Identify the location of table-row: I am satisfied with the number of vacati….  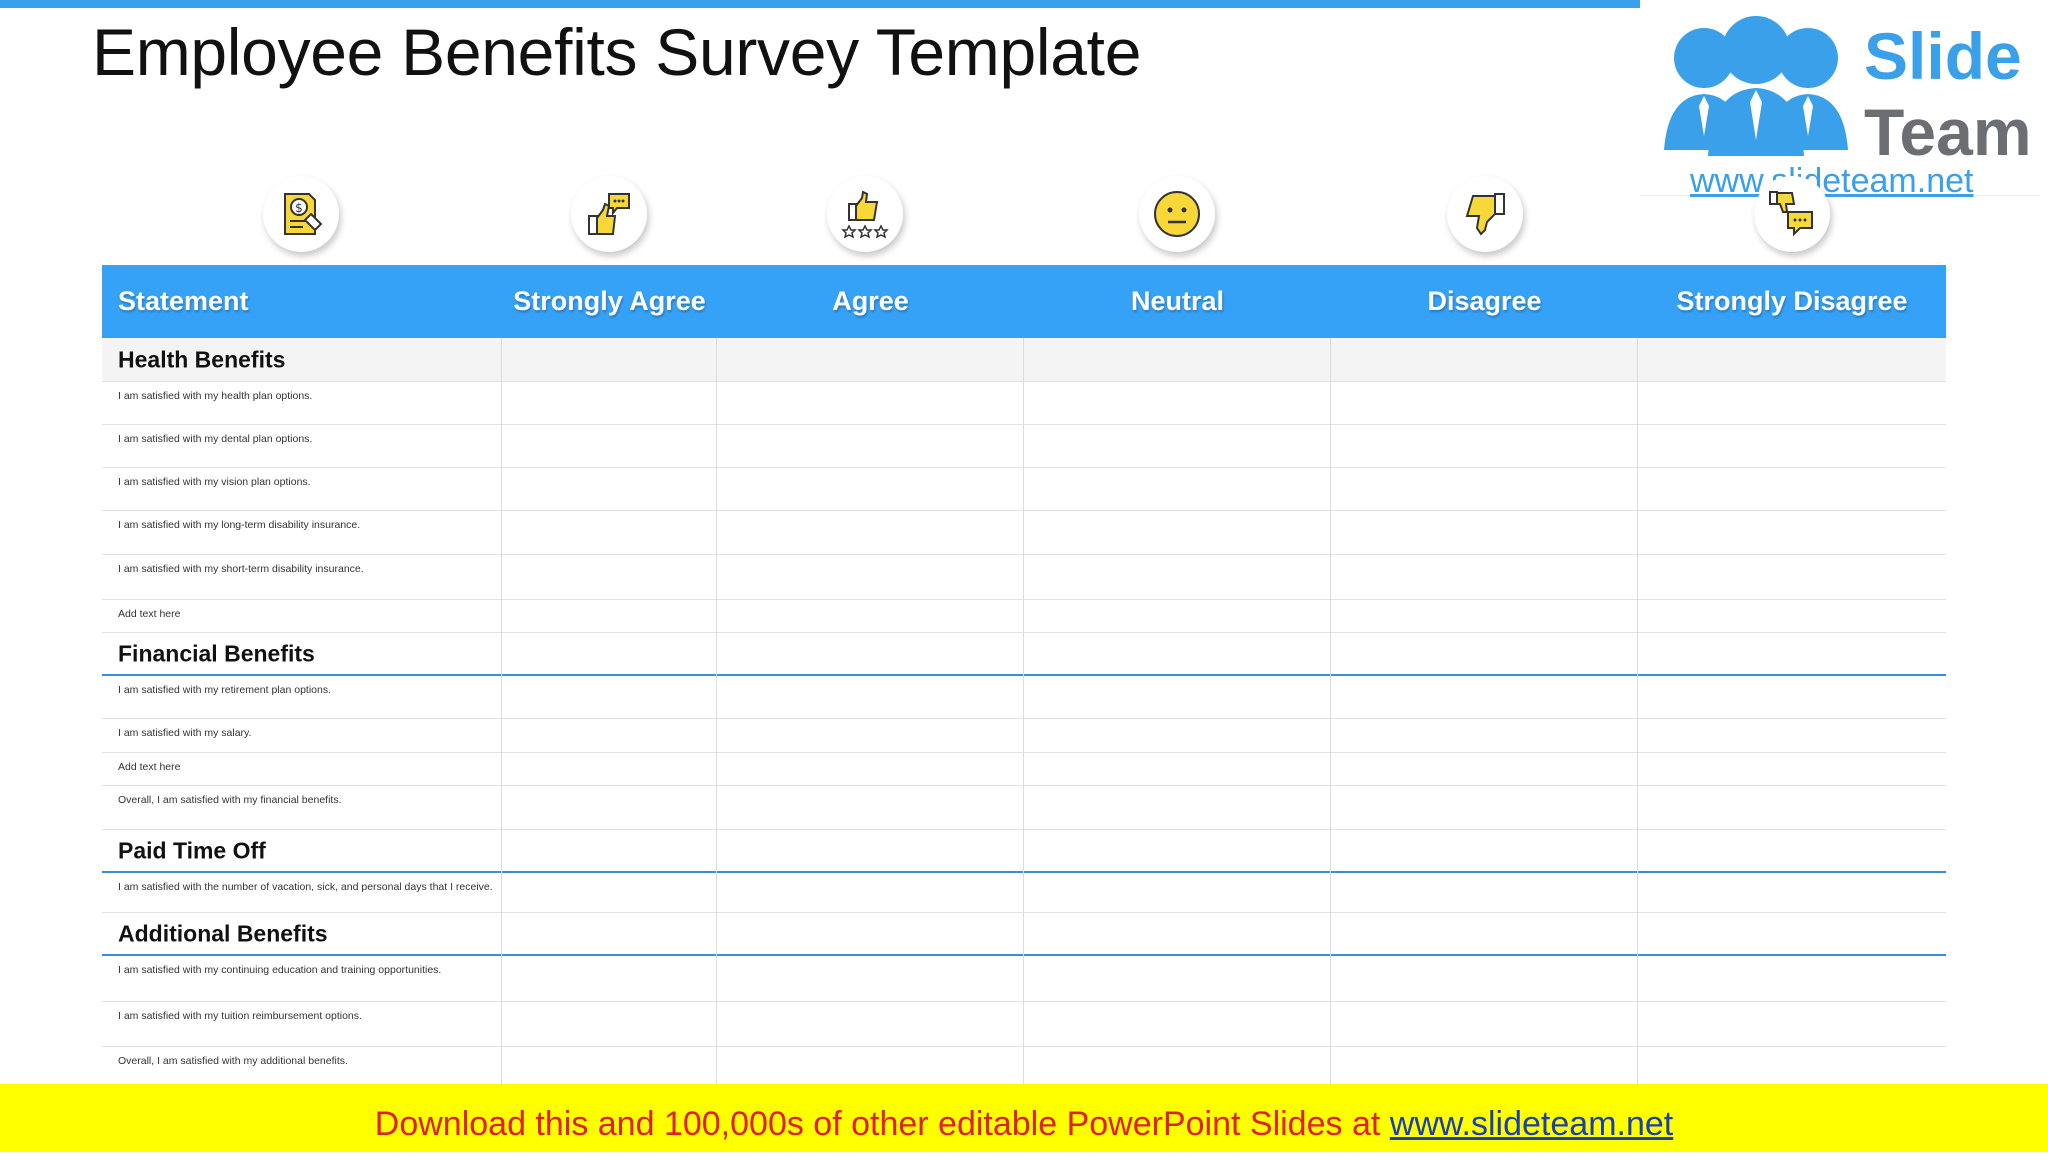
(1024, 893).